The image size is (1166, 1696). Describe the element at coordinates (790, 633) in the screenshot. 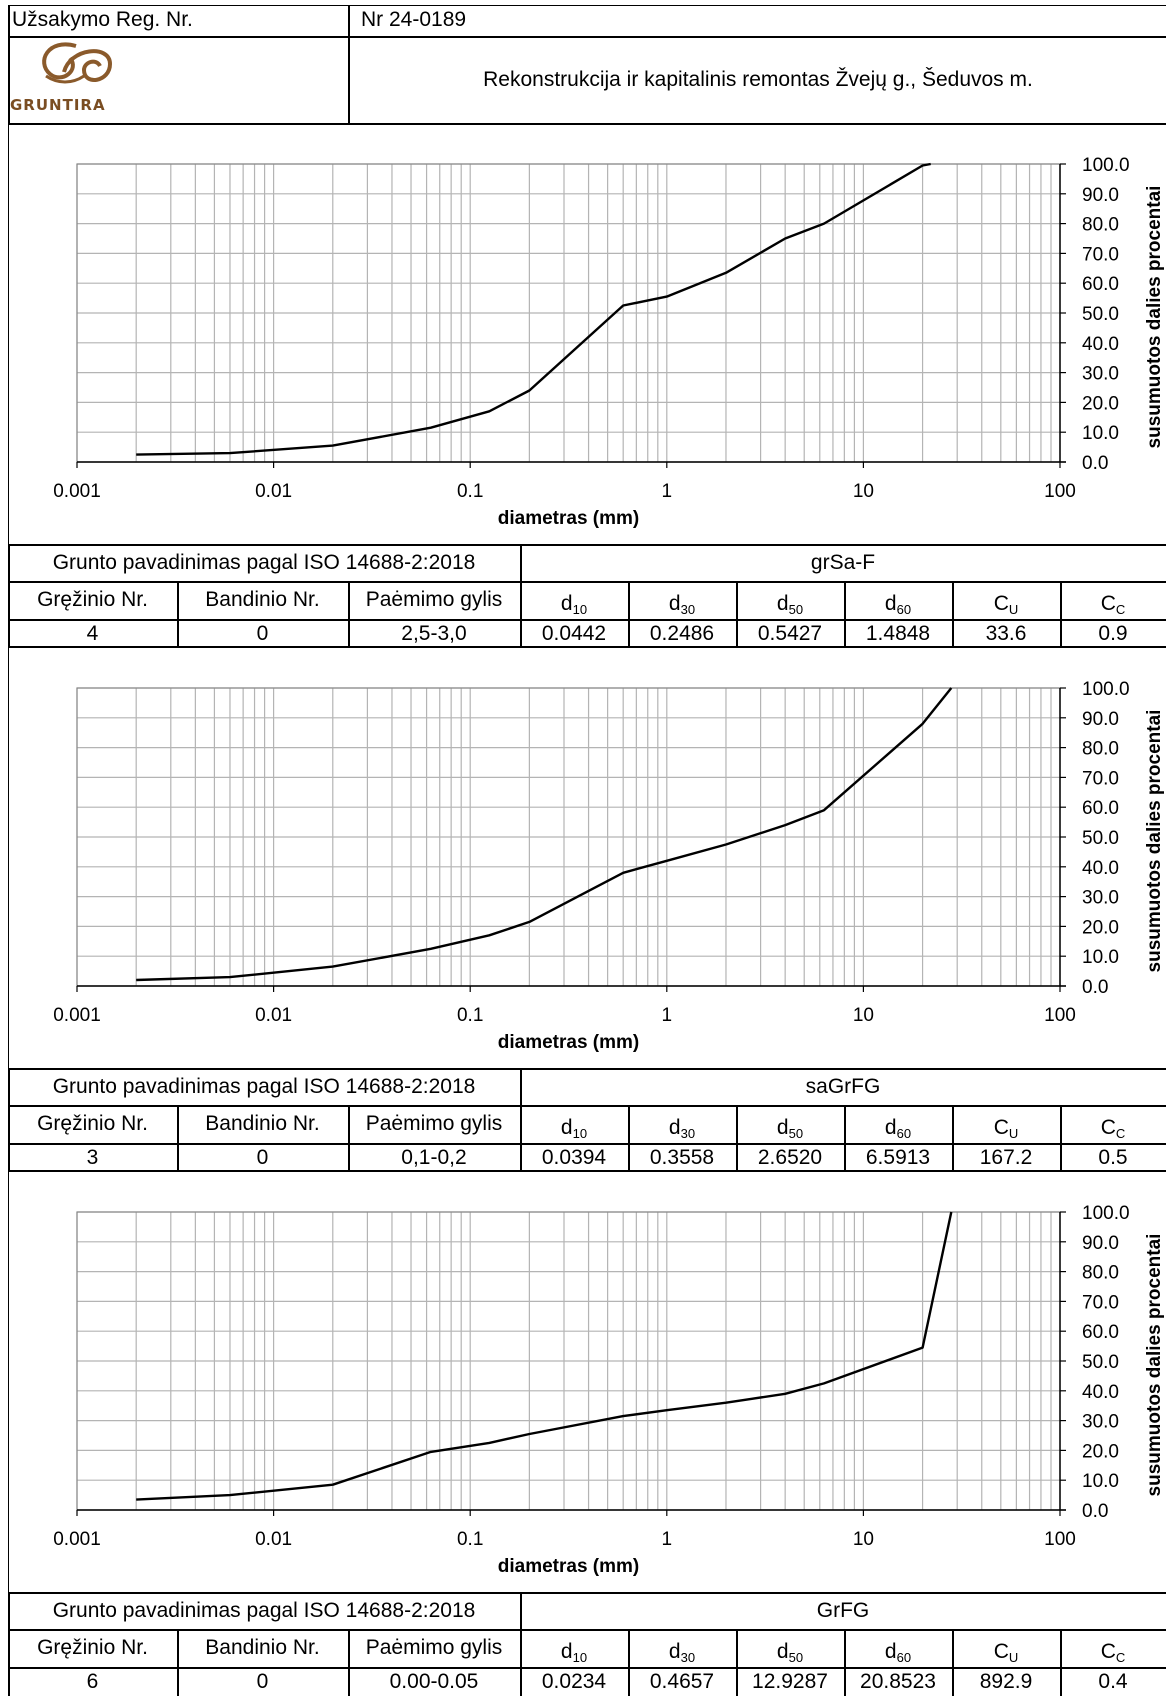

I see `d50-value: 0.5427` at that location.